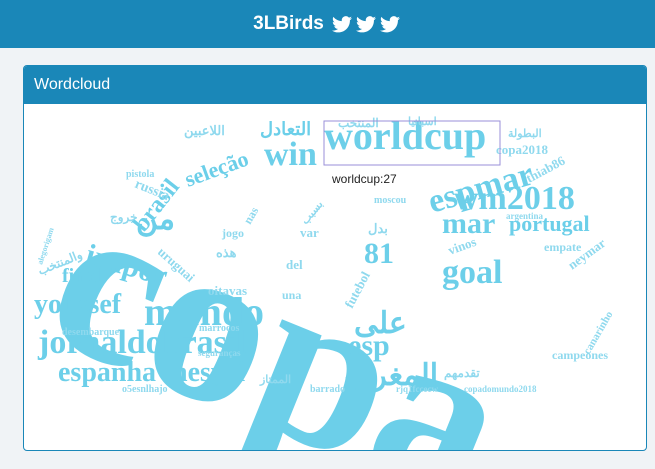 The image size is (655, 469). I want to click on word-rjq1fccecw: rjq1fccecw, so click(417, 389).